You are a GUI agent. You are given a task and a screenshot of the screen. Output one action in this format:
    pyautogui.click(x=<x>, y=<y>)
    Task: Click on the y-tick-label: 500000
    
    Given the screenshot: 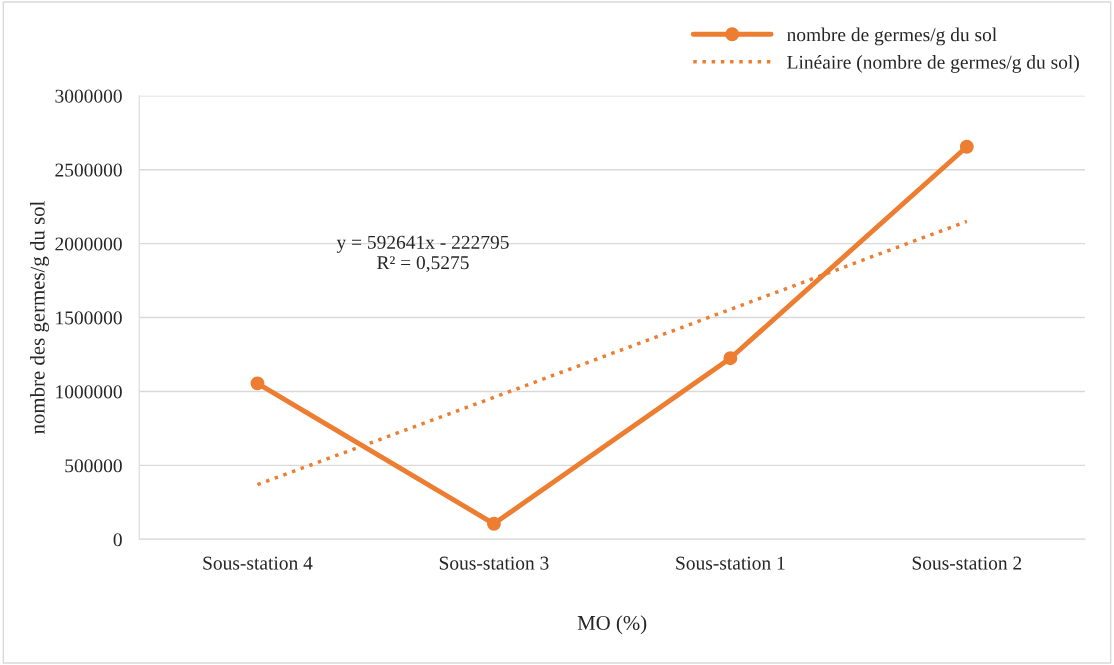 What is the action you would take?
    pyautogui.click(x=93, y=466)
    